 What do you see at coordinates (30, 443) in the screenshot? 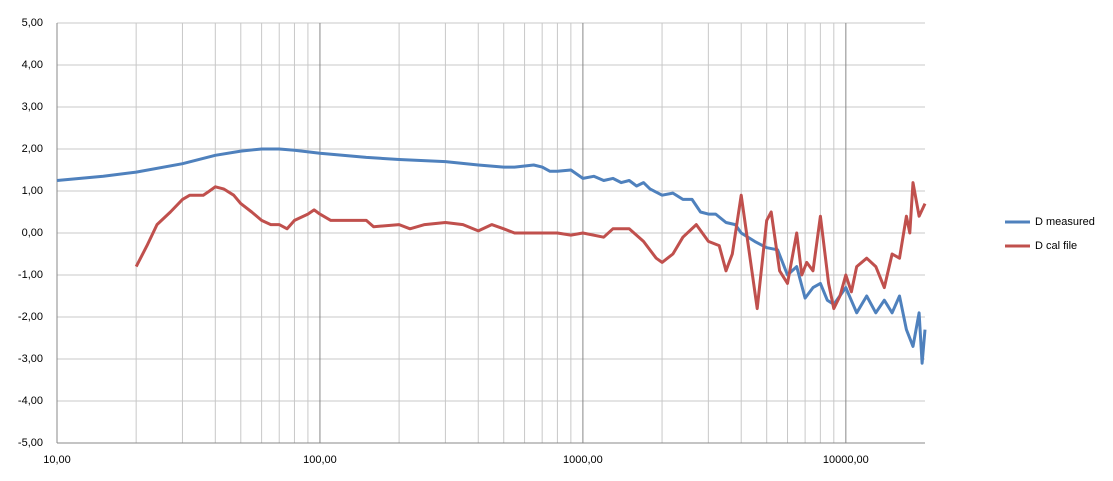
I see `y-tick-label: -5,00` at bounding box center [30, 443].